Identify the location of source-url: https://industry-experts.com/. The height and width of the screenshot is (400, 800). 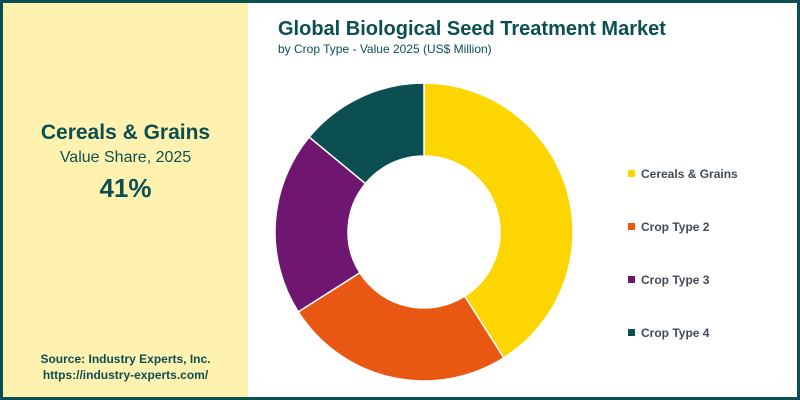
(125, 375).